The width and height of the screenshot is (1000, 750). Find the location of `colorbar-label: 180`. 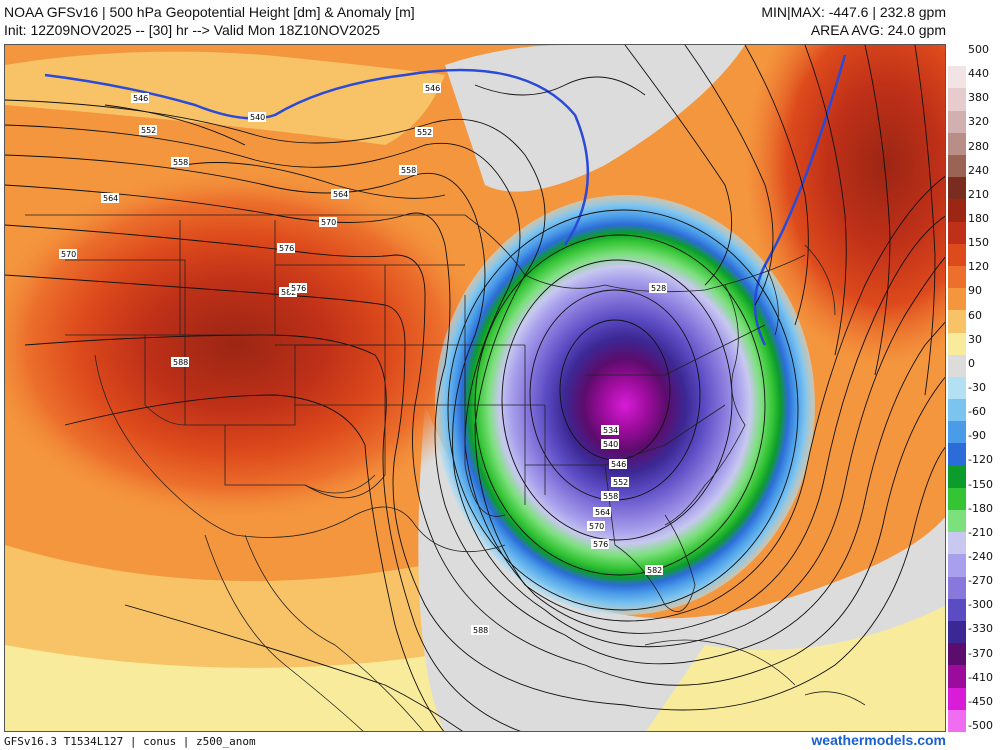

colorbar-label: 180 is located at coordinates (978, 218).